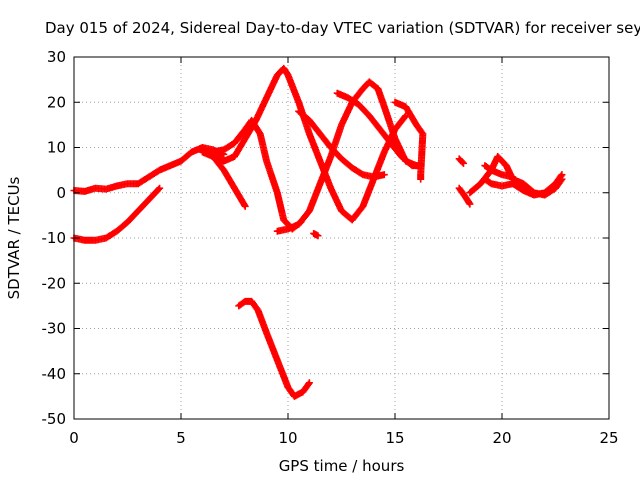 This screenshot has height=485, width=640. Describe the element at coordinates (54, 238) in the screenshot. I see `y-tick-label: -10` at that location.